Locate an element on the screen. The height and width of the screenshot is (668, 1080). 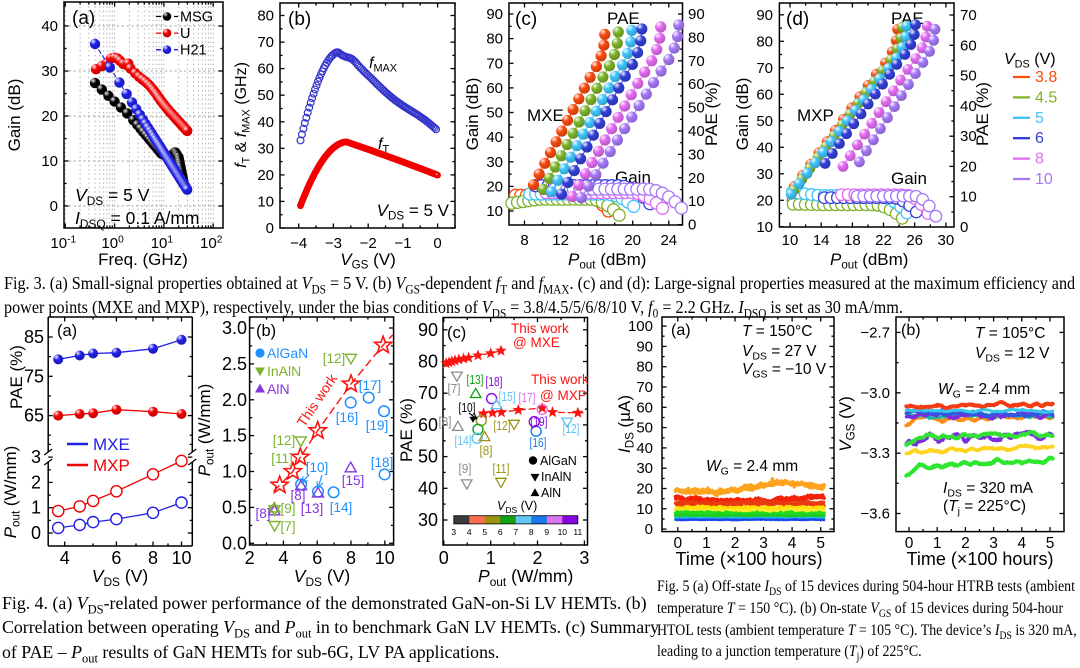
svg-text: 26 is located at coordinates (914, 240).